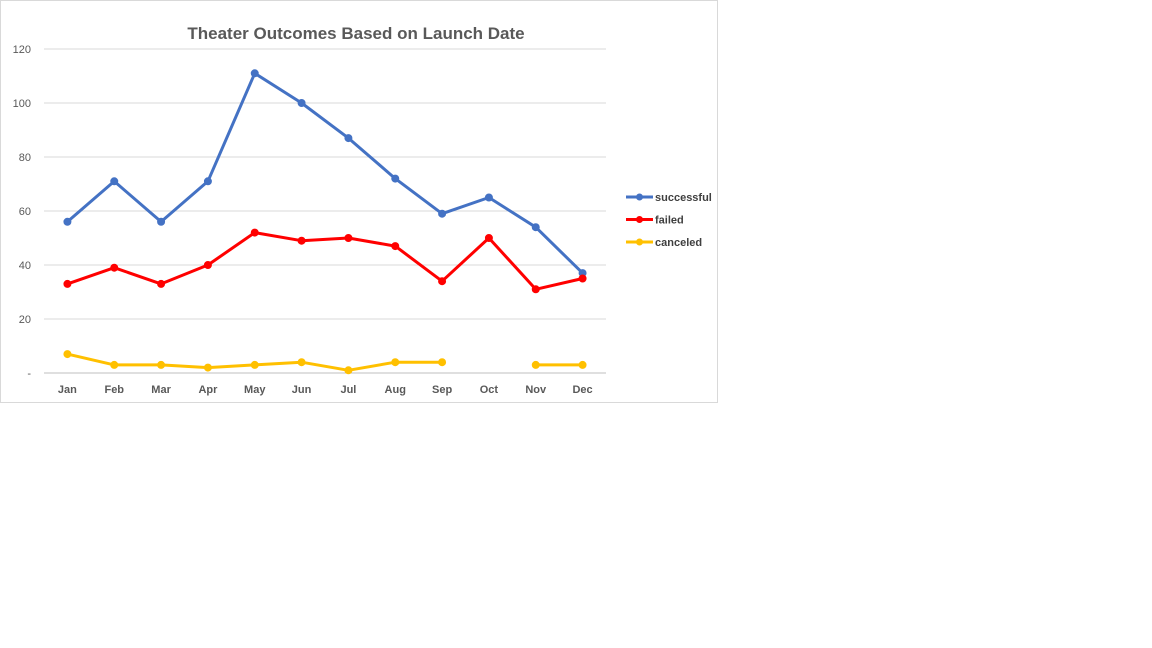 This screenshot has width=1152, height=648. What do you see at coordinates (114, 390) in the screenshot?
I see `x-tick-label: Feb` at bounding box center [114, 390].